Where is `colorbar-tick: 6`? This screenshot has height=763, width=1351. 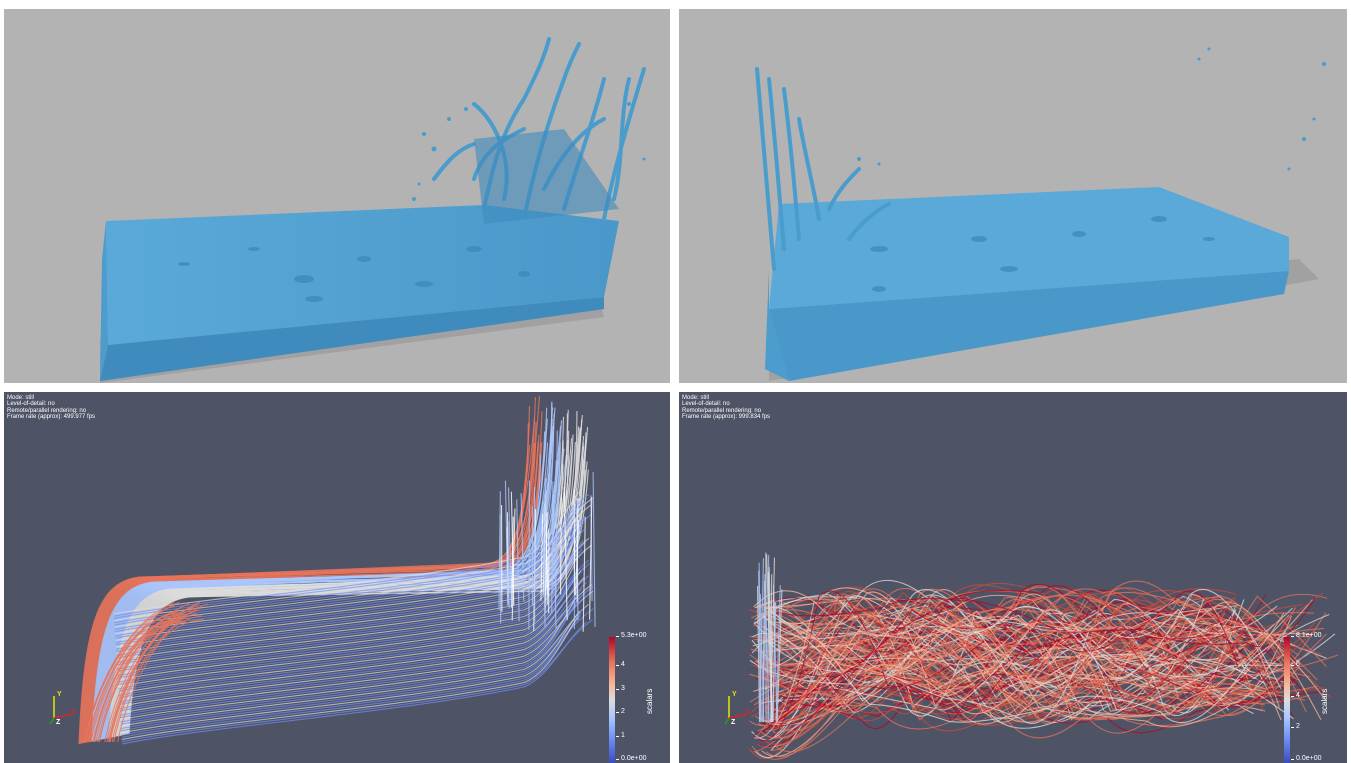 colorbar-tick: 6 is located at coordinates (1295, 664).